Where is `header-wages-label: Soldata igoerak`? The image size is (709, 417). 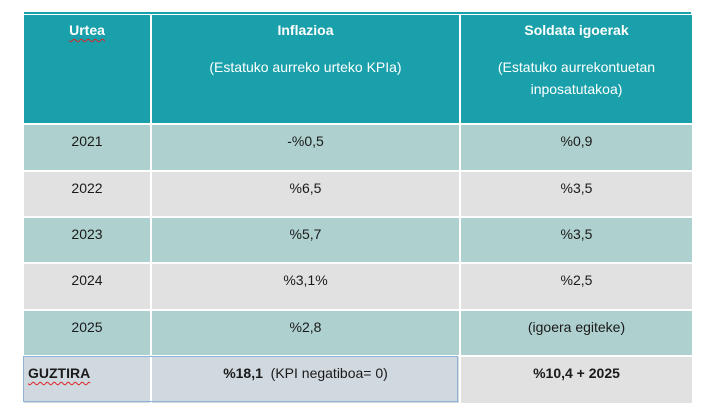 header-wages-label: Soldata igoerak is located at coordinates (576, 30).